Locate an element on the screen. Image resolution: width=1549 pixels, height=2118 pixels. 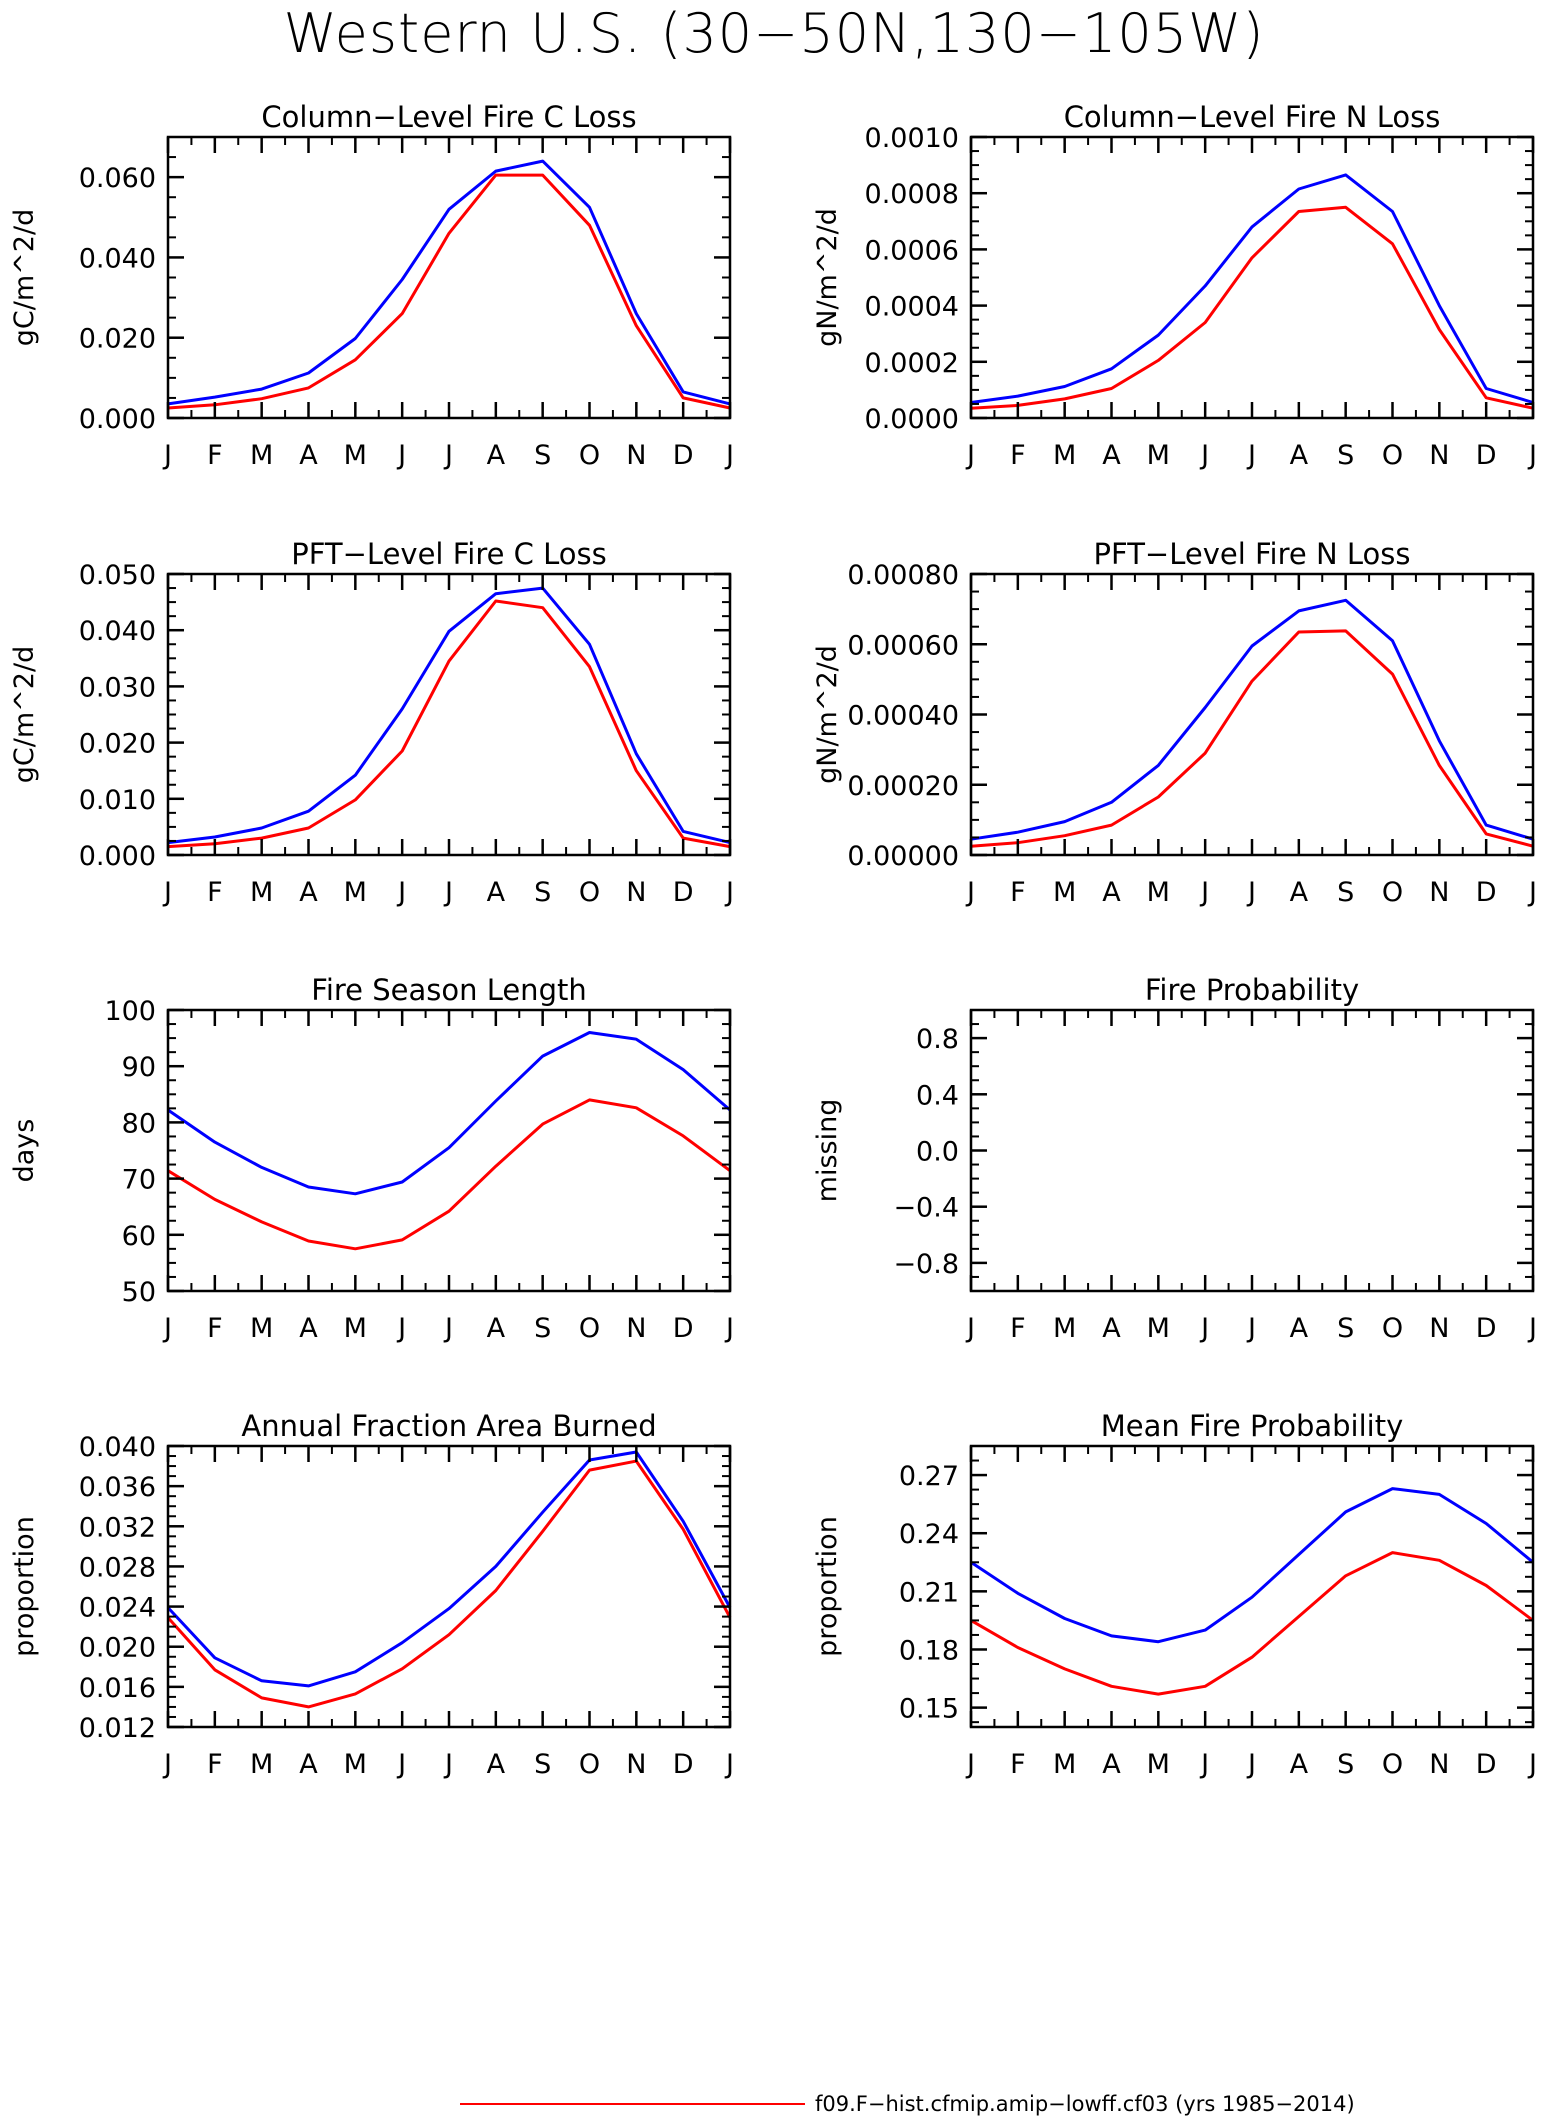
y-axis-label: missing is located at coordinates (827, 1151).